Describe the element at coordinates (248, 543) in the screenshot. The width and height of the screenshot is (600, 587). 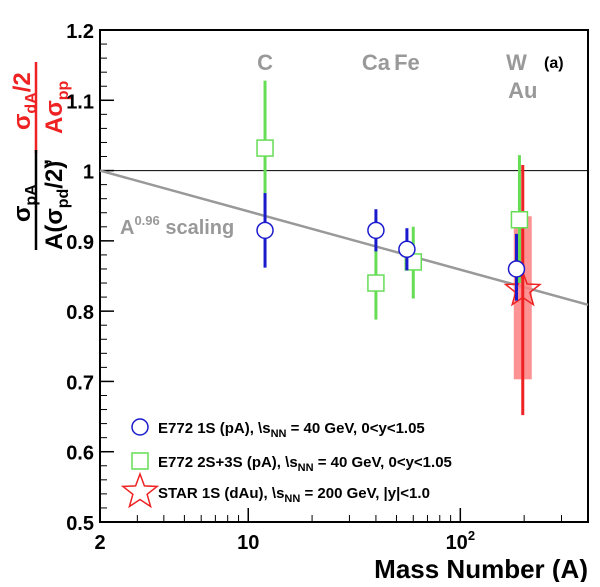
I see `x-tick-label: 10` at that location.